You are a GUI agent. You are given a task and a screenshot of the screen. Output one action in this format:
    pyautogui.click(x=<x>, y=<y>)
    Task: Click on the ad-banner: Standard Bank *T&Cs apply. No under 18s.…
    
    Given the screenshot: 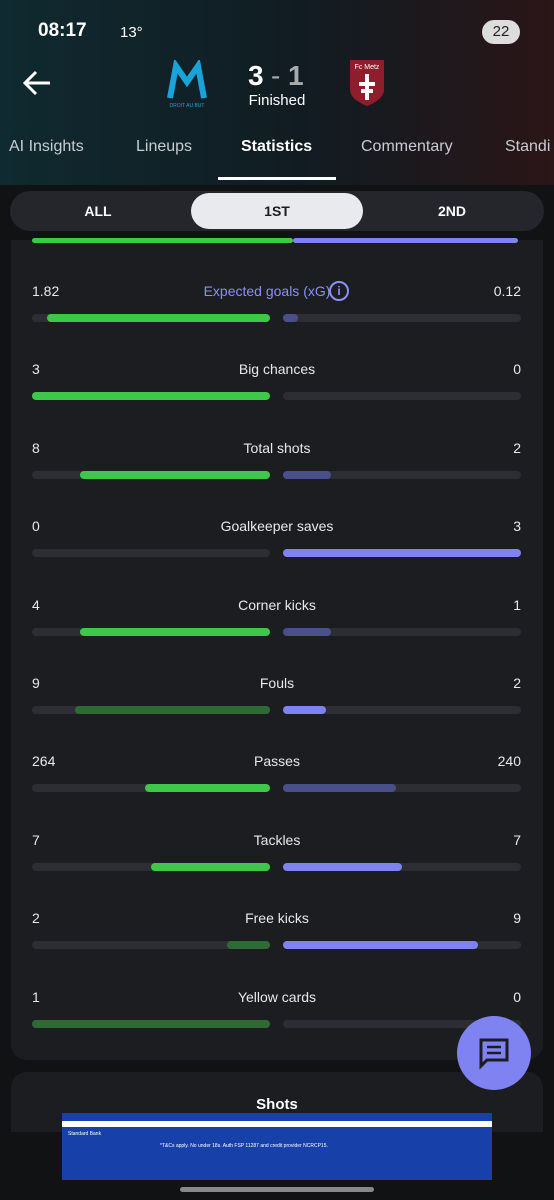 What is the action you would take?
    pyautogui.click(x=277, y=1146)
    